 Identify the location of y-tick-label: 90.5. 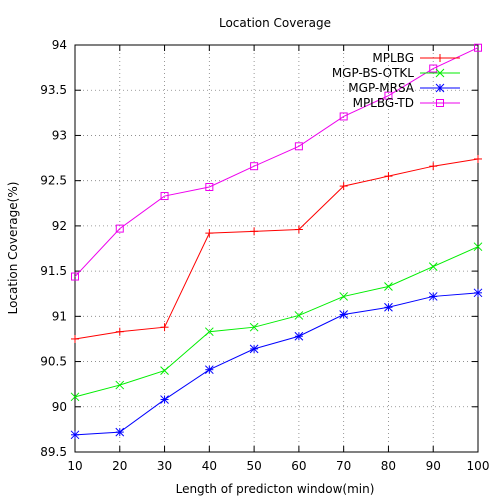
(53, 362).